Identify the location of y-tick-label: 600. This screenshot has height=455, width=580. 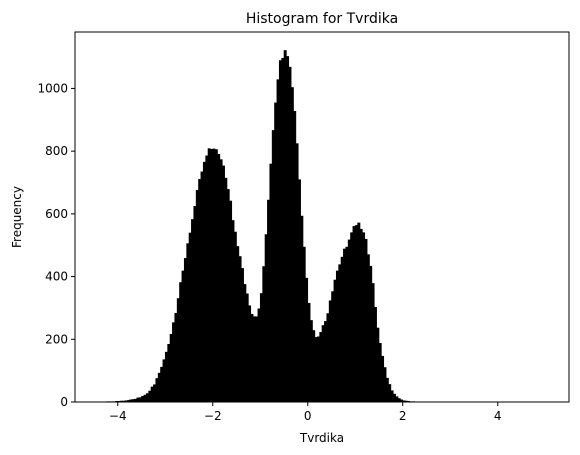
(56, 214).